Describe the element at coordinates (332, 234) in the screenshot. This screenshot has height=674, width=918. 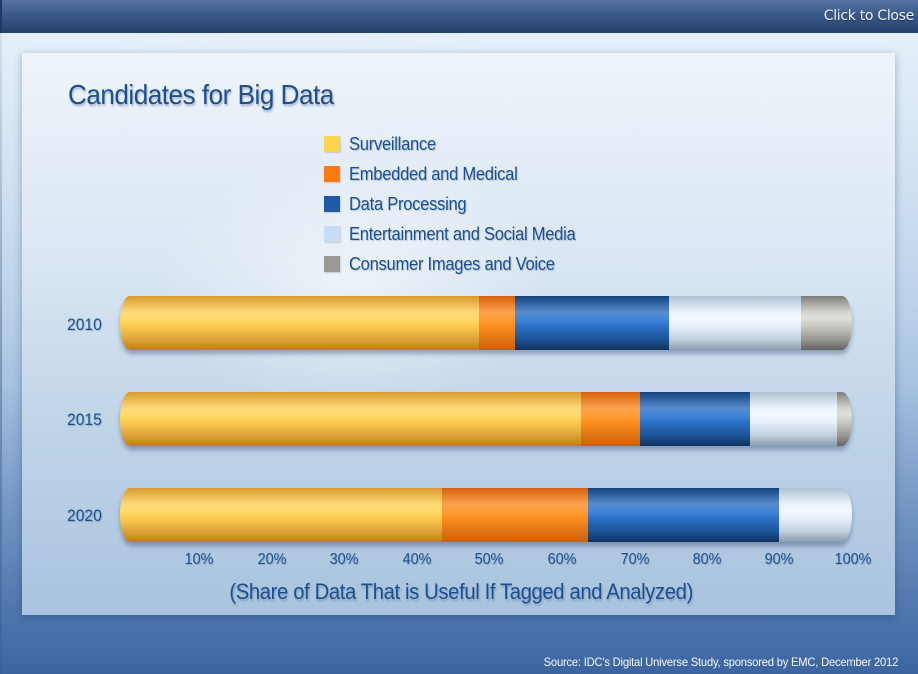
I see `legend-swatch-entertainment` at that location.